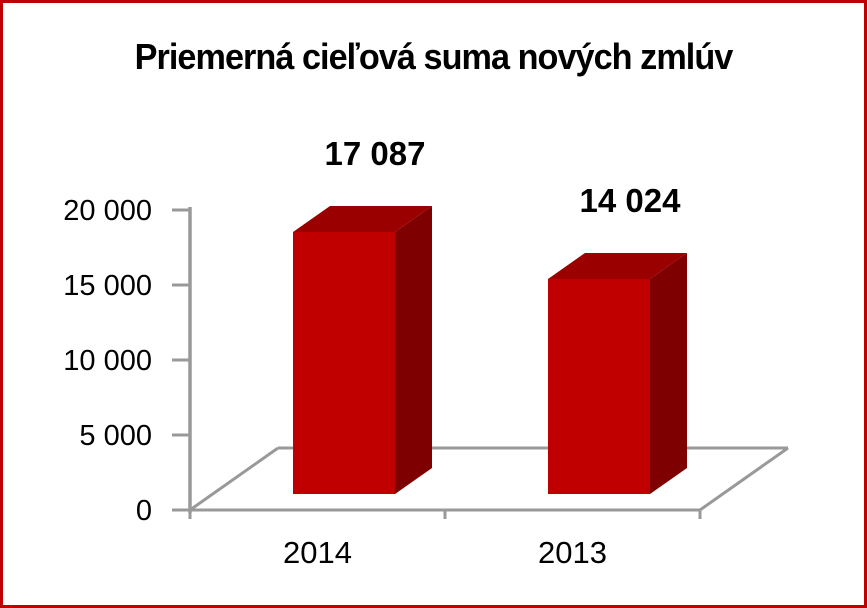 The width and height of the screenshot is (867, 608). Describe the element at coordinates (144, 511) in the screenshot. I see `y-axis-tick-label: 0` at that location.